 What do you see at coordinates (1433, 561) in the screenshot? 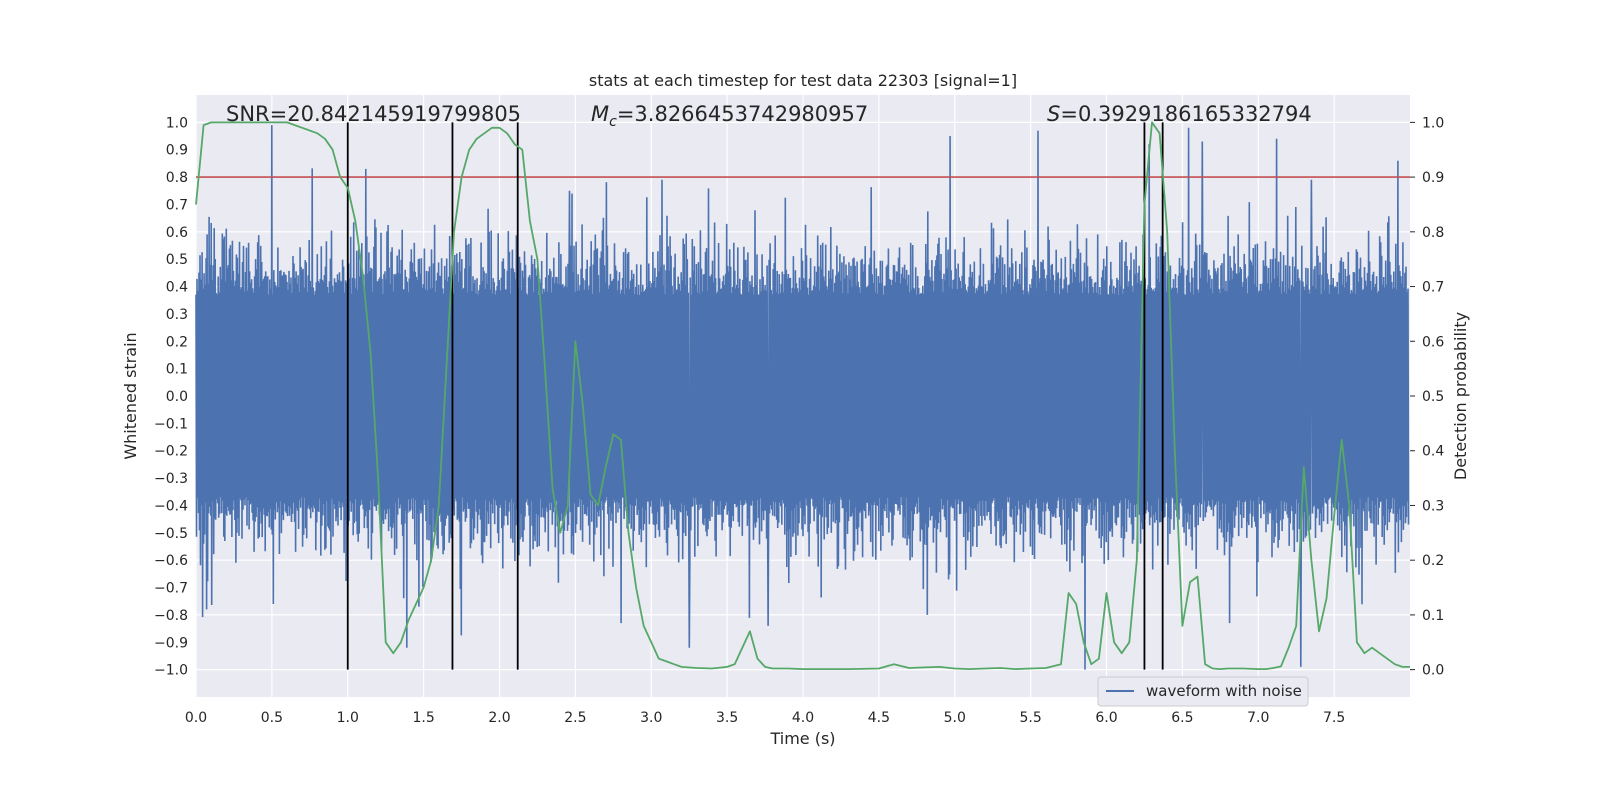
I see `y2-tick-label: 0.2` at bounding box center [1433, 561].